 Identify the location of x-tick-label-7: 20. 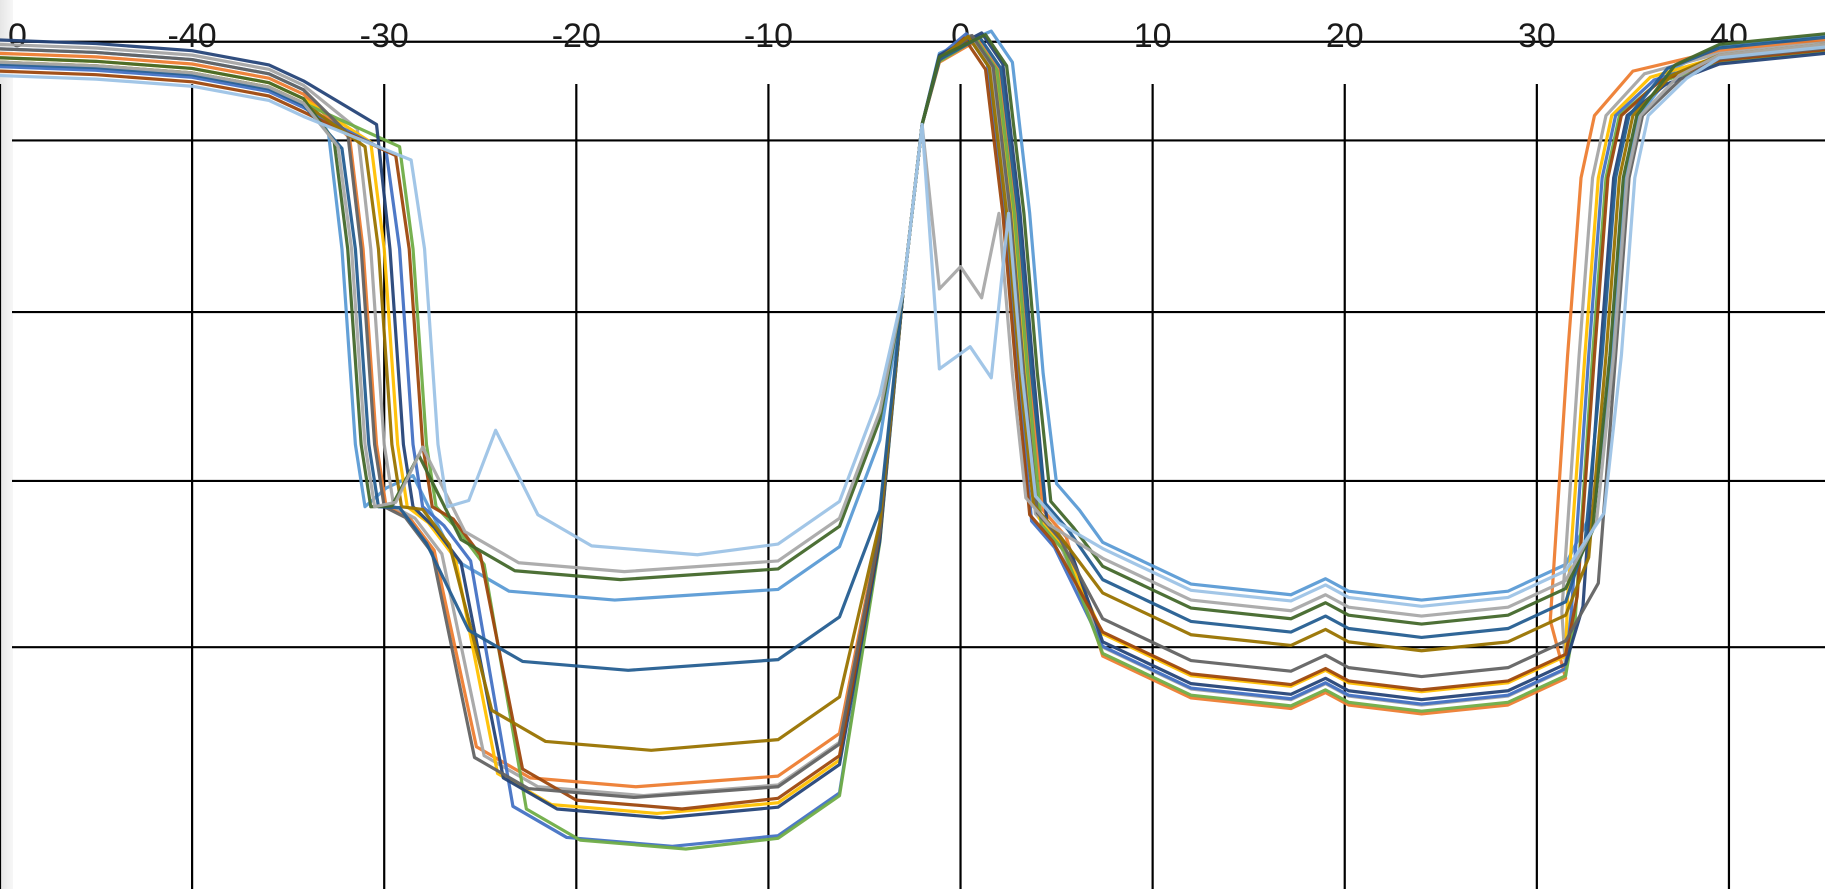
(1345, 36).